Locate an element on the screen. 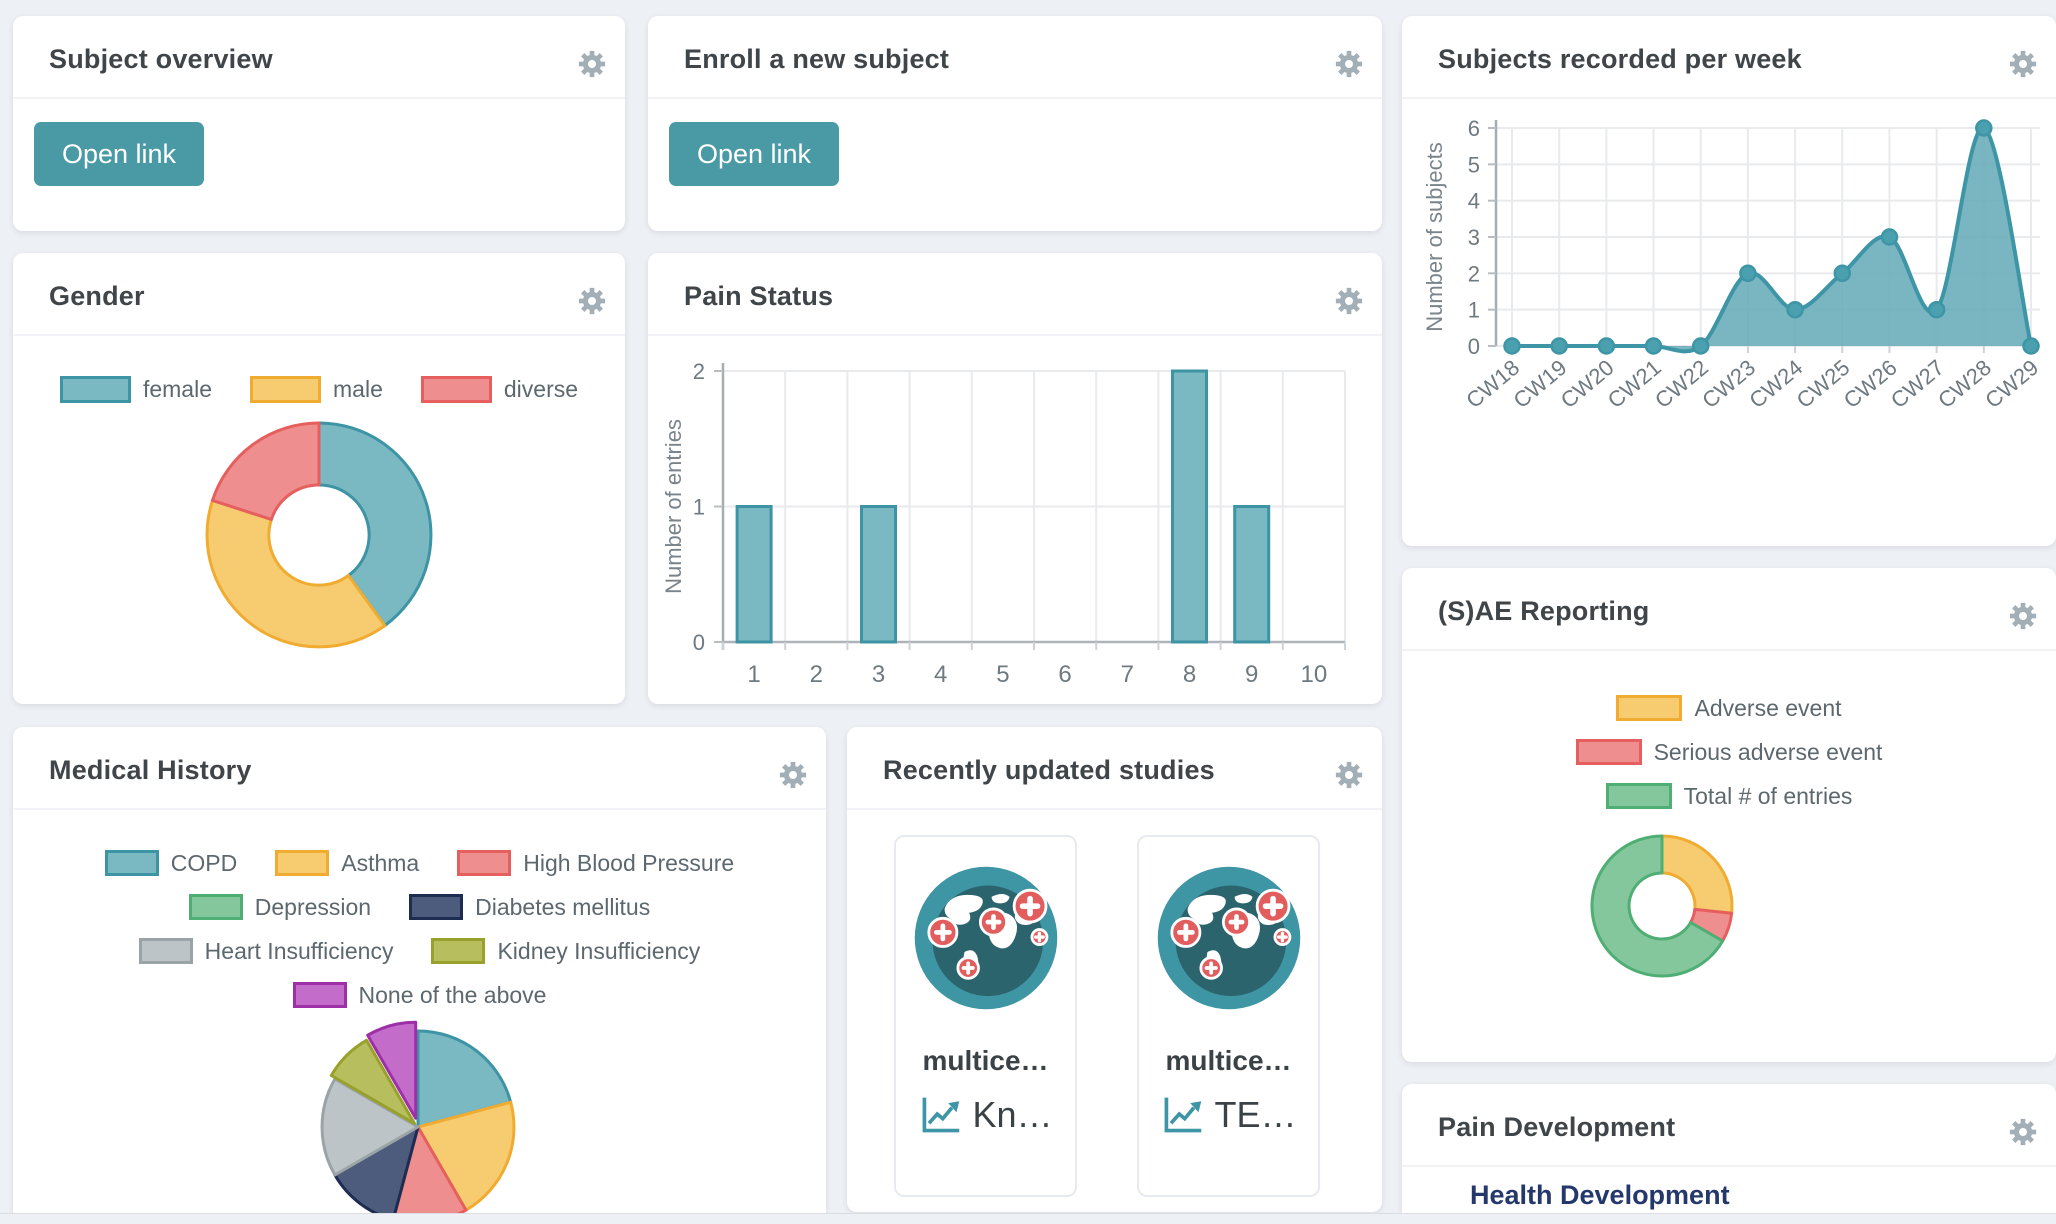 The height and width of the screenshot is (1224, 2056). svg-text: CW24 is located at coordinates (1775, 384).